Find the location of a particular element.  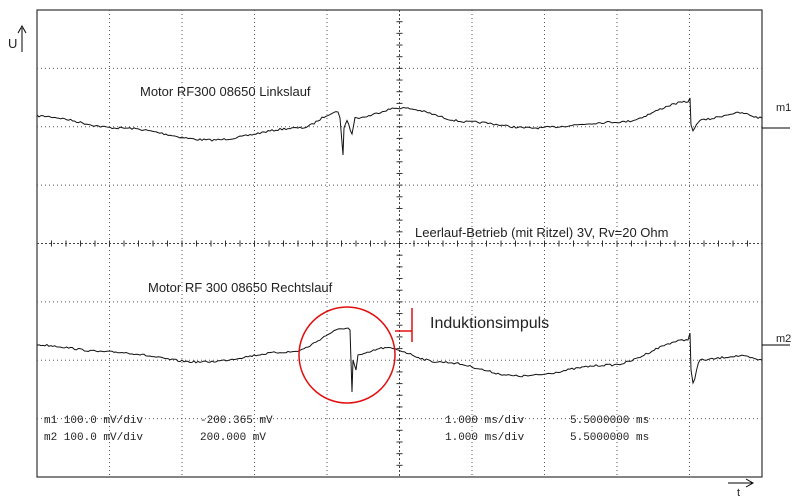

highlight-circle is located at coordinates (347, 355).